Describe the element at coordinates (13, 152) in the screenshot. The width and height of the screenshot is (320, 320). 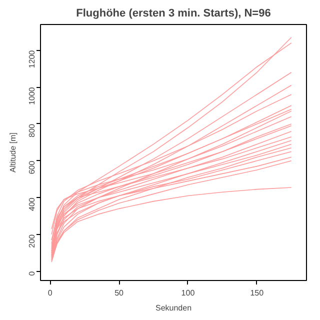
I see `y-axis-title: Altitude [m]` at that location.